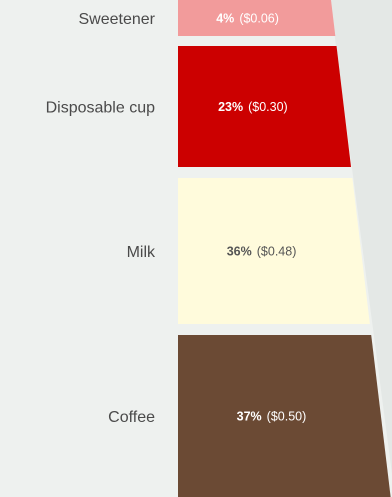  I want to click on segment-data-label: 36% ($0.48), so click(262, 252).